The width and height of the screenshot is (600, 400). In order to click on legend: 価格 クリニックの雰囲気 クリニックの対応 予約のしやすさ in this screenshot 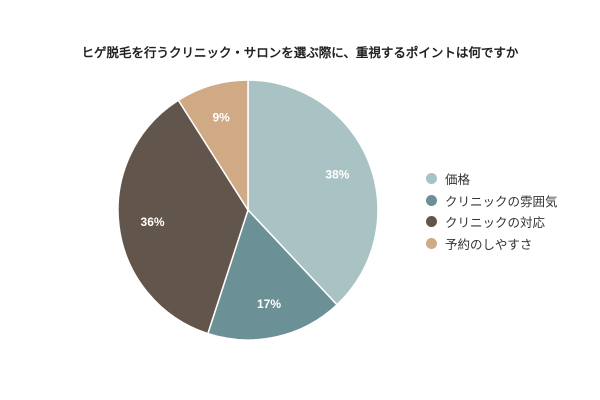, I will do `click(492, 211)`.